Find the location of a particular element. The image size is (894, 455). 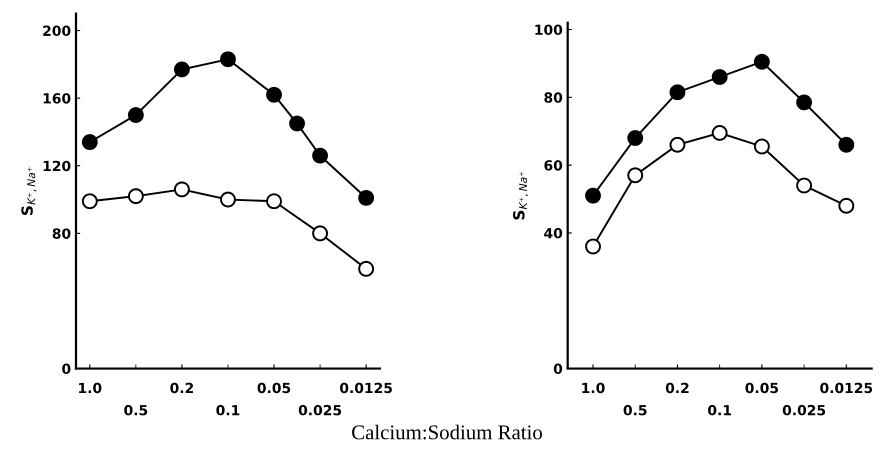

y-tick-label: 100 is located at coordinates (548, 30).